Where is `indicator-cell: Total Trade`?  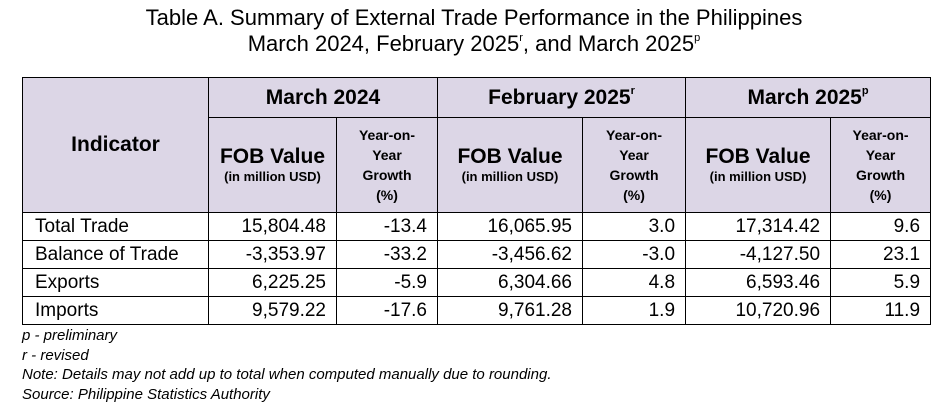
indicator-cell: Total Trade is located at coordinates (115, 226).